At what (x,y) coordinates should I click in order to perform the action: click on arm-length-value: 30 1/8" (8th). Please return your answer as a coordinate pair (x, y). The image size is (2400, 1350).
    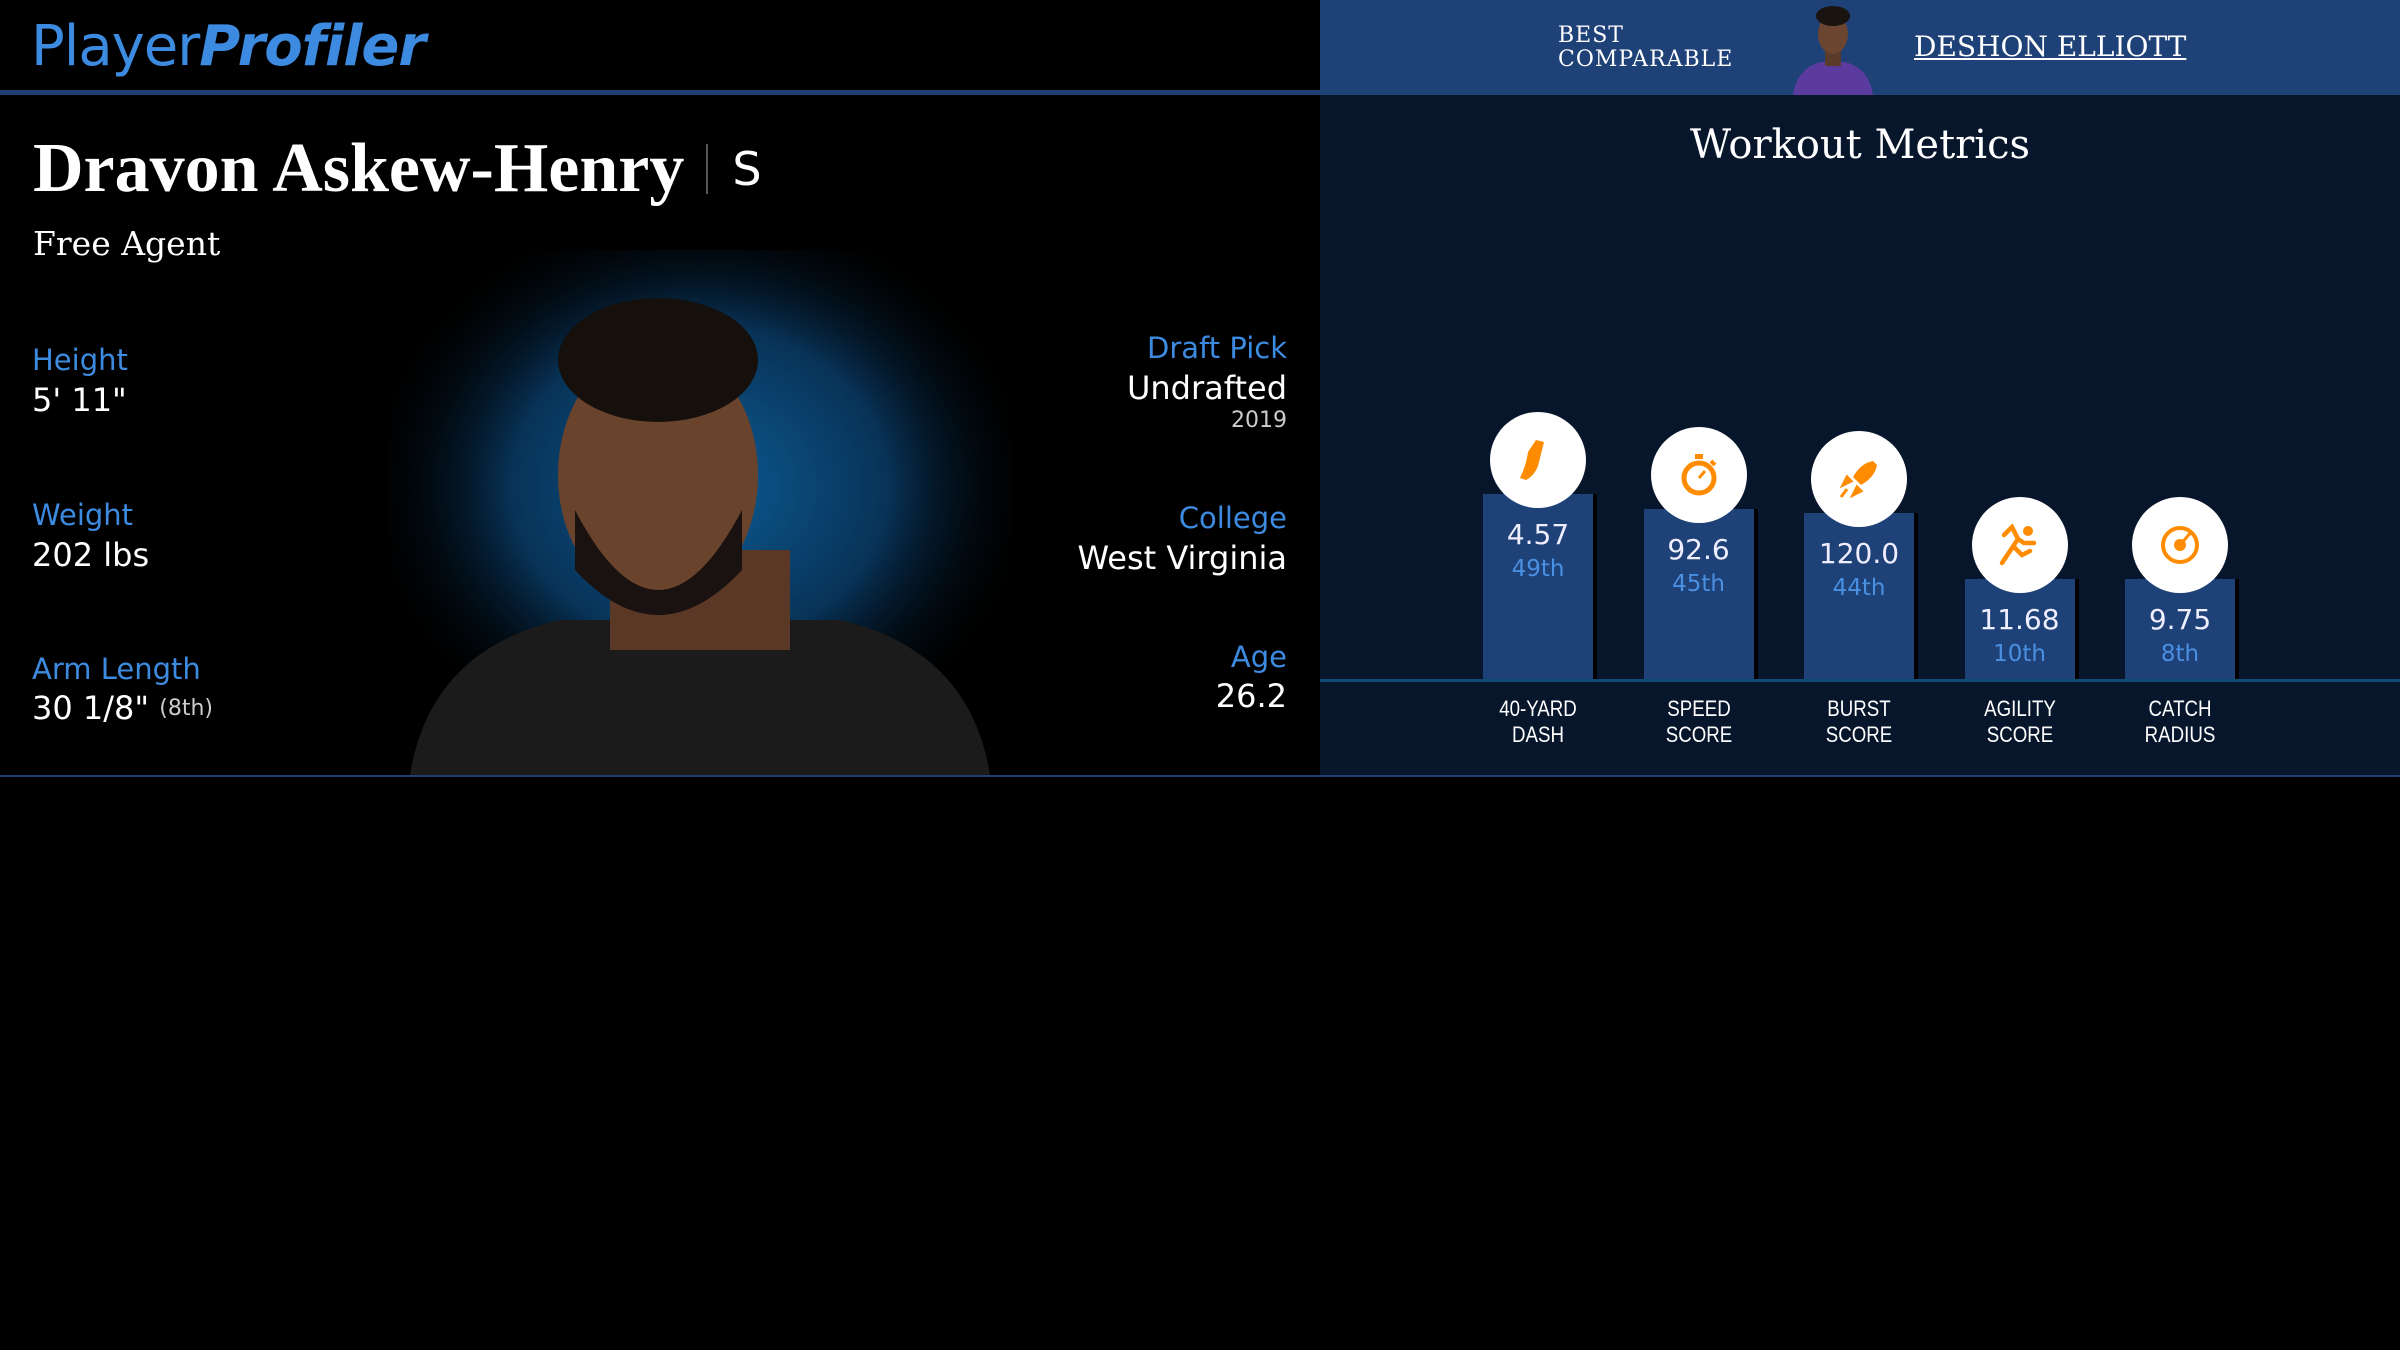
    Looking at the image, I should click on (122, 708).